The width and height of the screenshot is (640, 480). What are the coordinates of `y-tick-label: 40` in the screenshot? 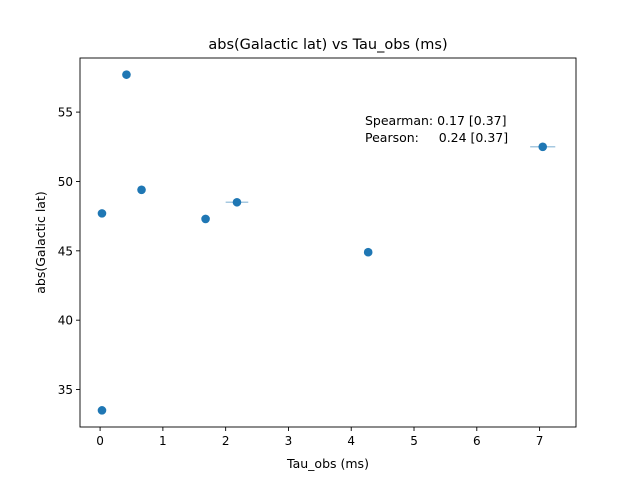 It's located at (65, 321).